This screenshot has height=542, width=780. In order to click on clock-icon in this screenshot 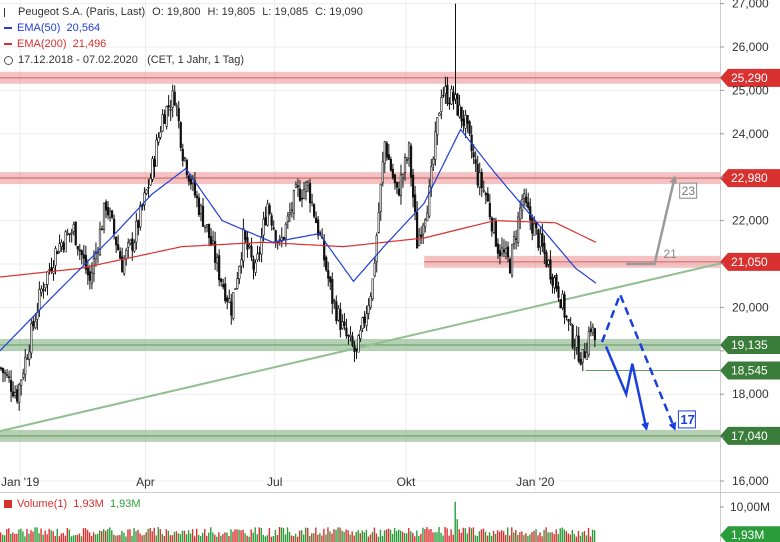, I will do `click(8, 60)`.